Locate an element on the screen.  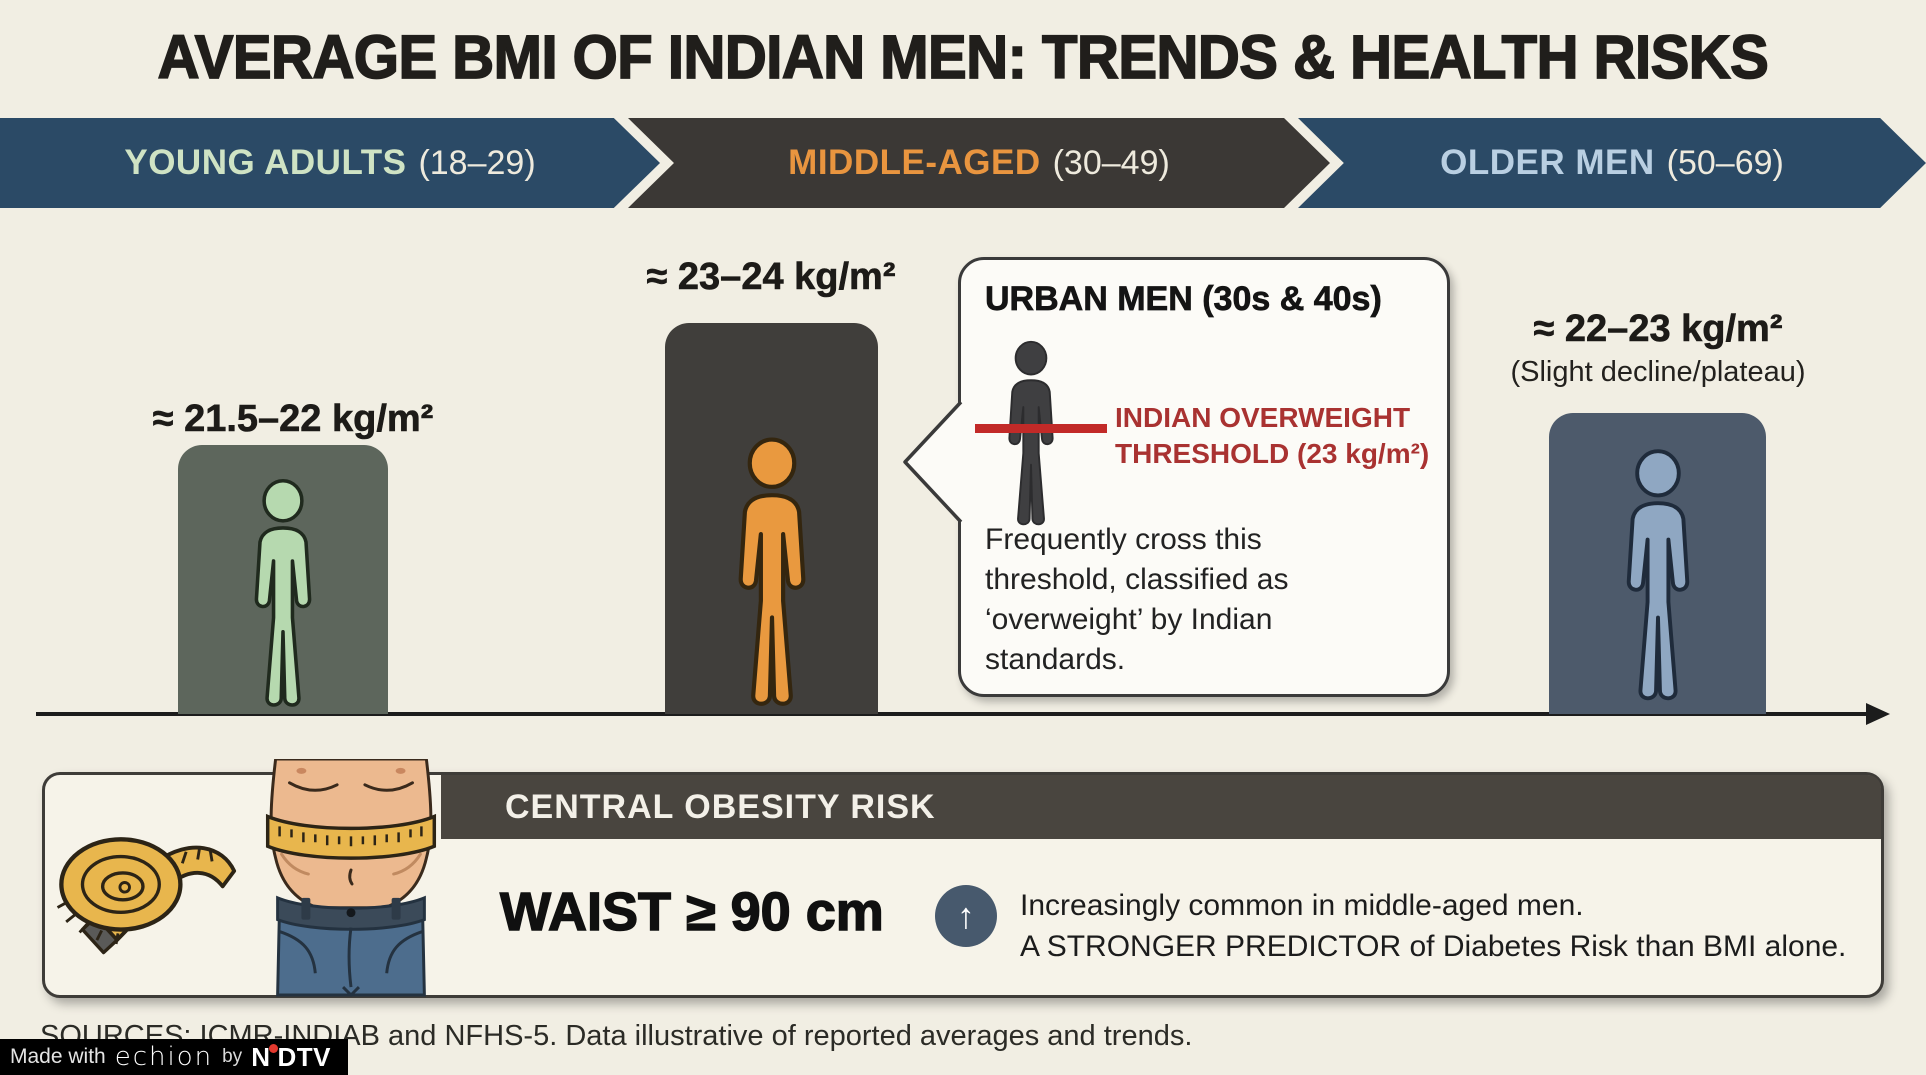
up-arrow-icon: ↑ is located at coordinates (966, 916).